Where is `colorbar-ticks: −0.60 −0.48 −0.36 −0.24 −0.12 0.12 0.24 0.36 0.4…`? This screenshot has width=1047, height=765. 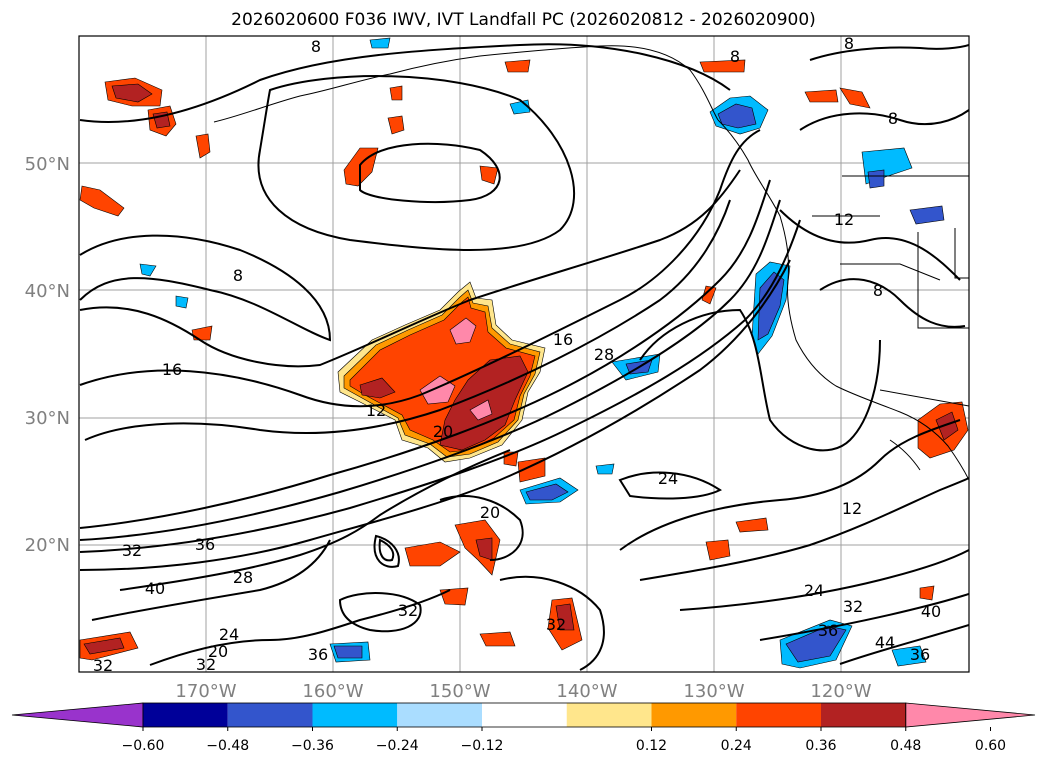
colorbar-ticks: −0.60 −0.48 −0.36 −0.24 −0.12 0.12 0.24 0.36 0.4… is located at coordinates (564, 740).